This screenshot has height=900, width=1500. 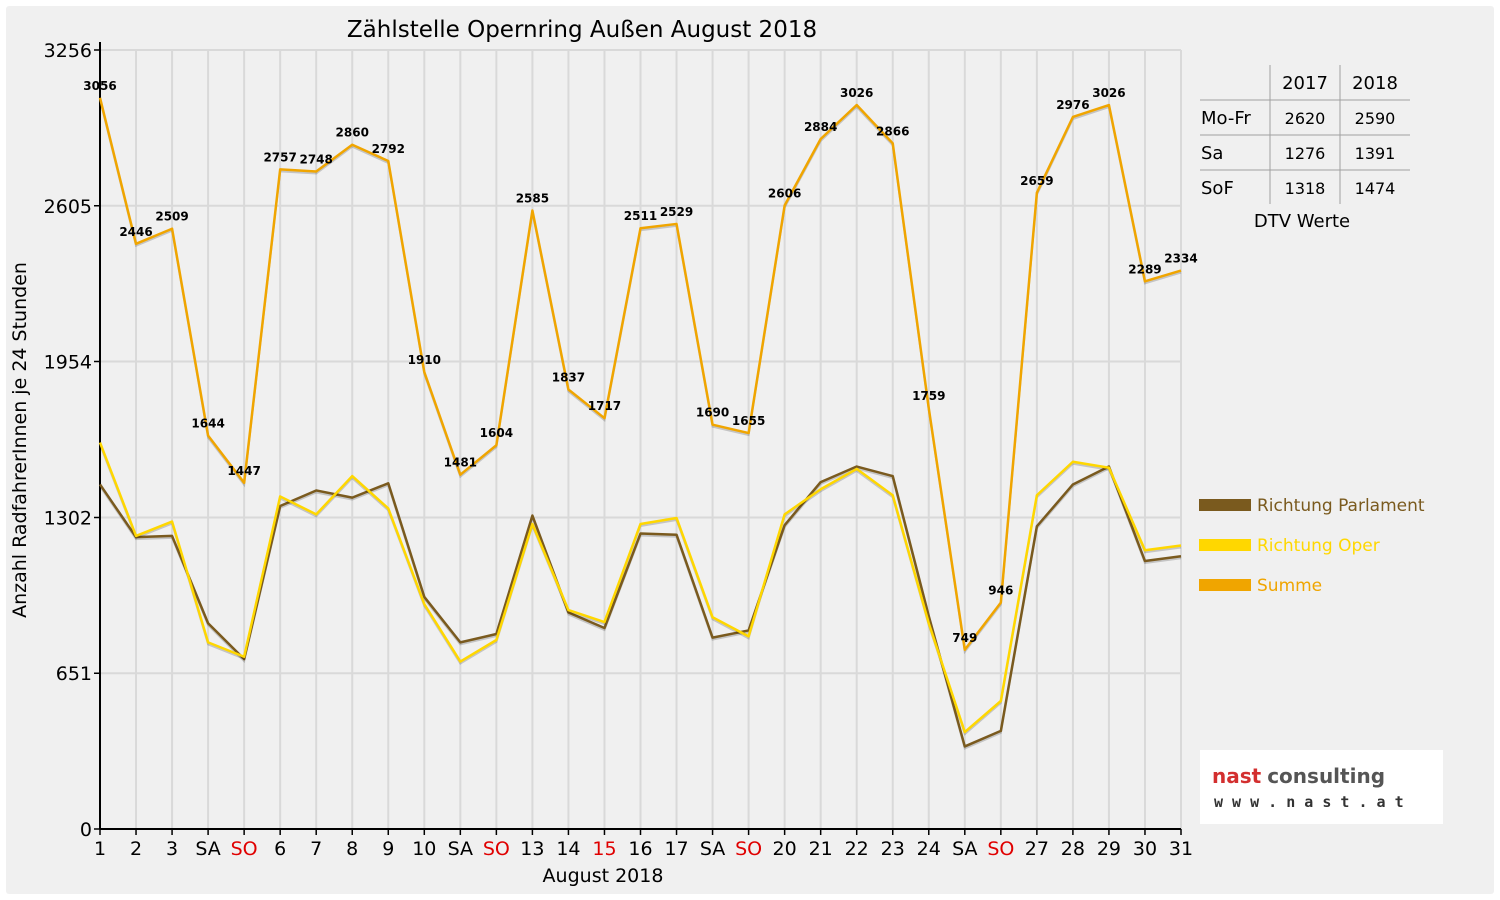 I want to click on data-label: 1604, so click(x=496, y=433).